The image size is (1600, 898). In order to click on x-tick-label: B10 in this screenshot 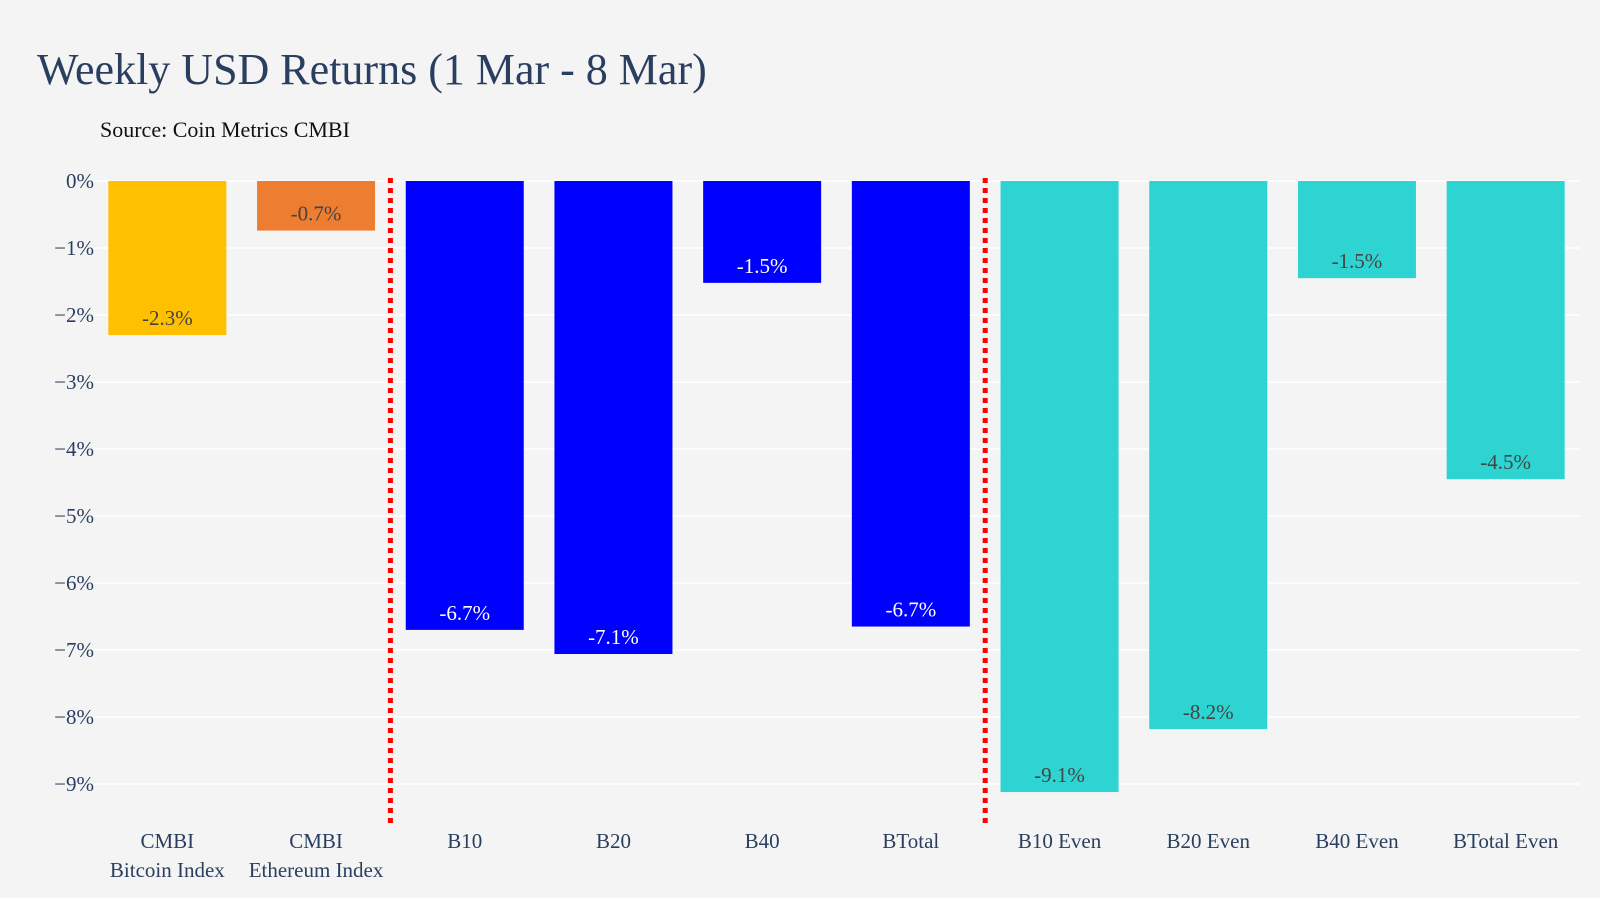, I will do `click(464, 841)`.